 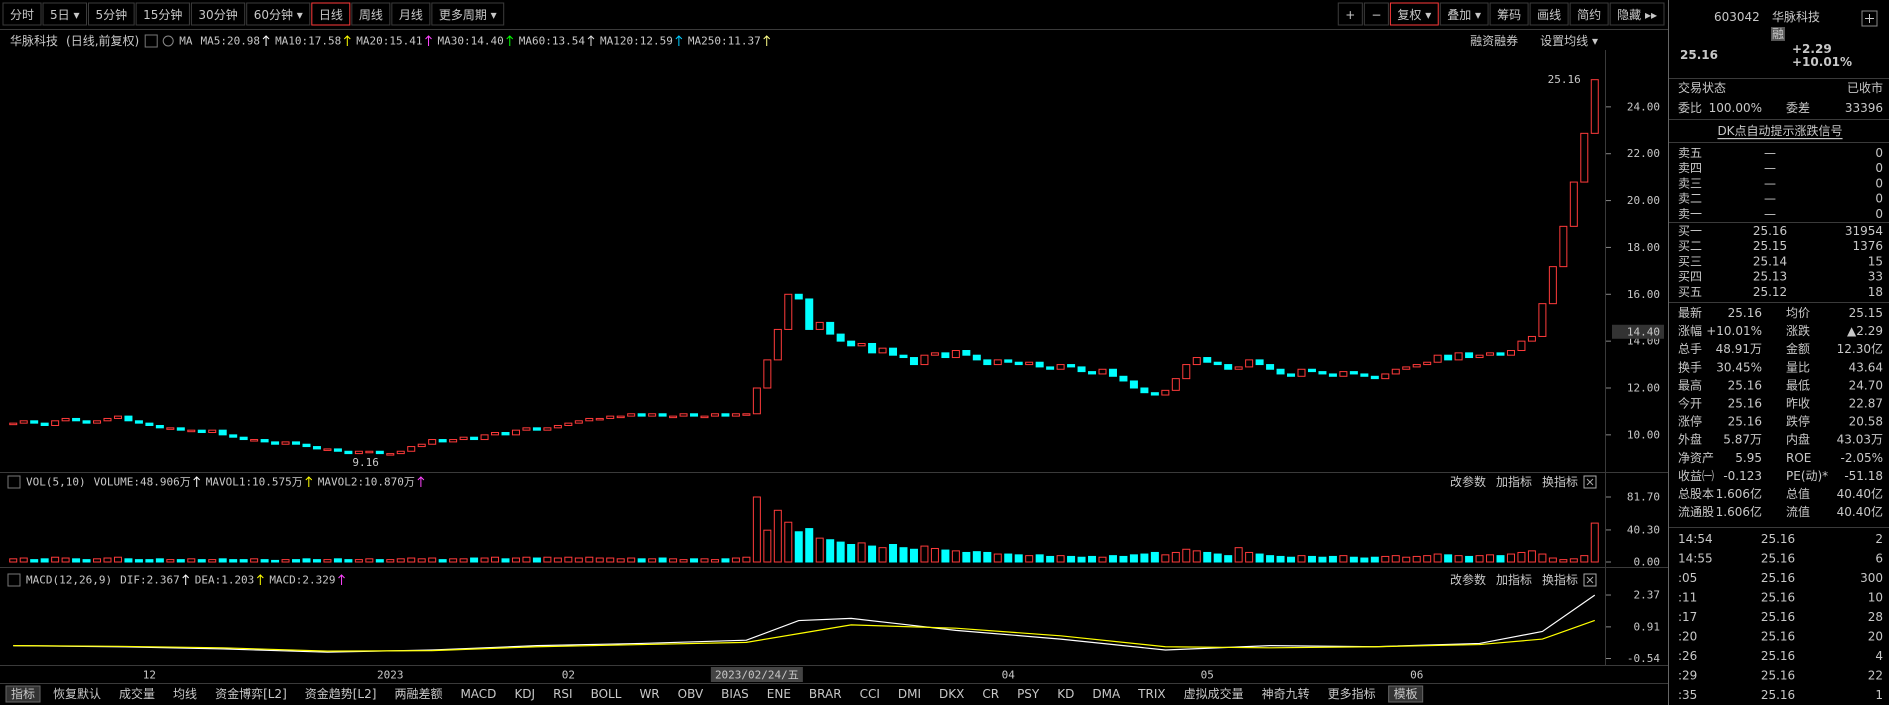 What do you see at coordinates (1406, 694) in the screenshot?
I see `indicator-tab: 模板` at bounding box center [1406, 694].